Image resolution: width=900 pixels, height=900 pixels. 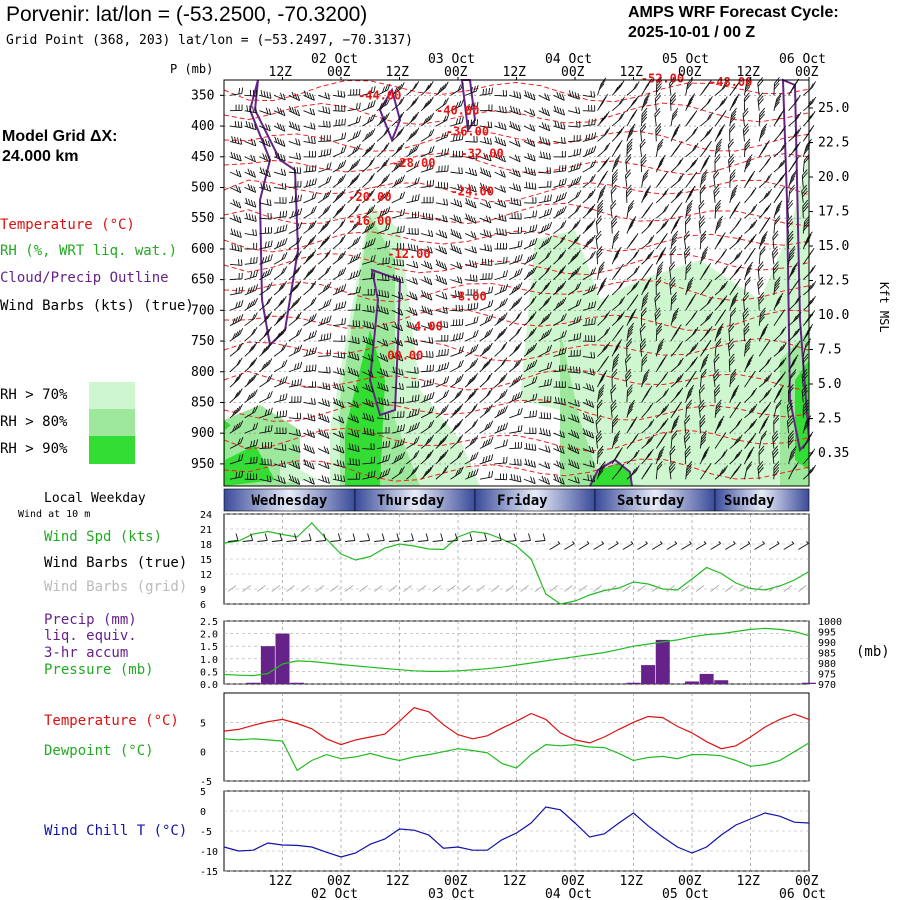 What do you see at coordinates (206, 530) in the screenshot?
I see `wind-panel-tick-label: 21` at bounding box center [206, 530].